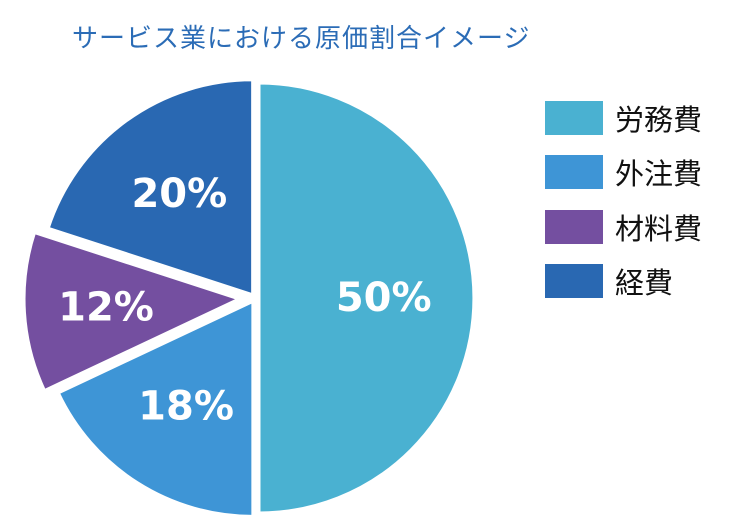  I want to click on legend-item: 外注費, so click(623, 173).